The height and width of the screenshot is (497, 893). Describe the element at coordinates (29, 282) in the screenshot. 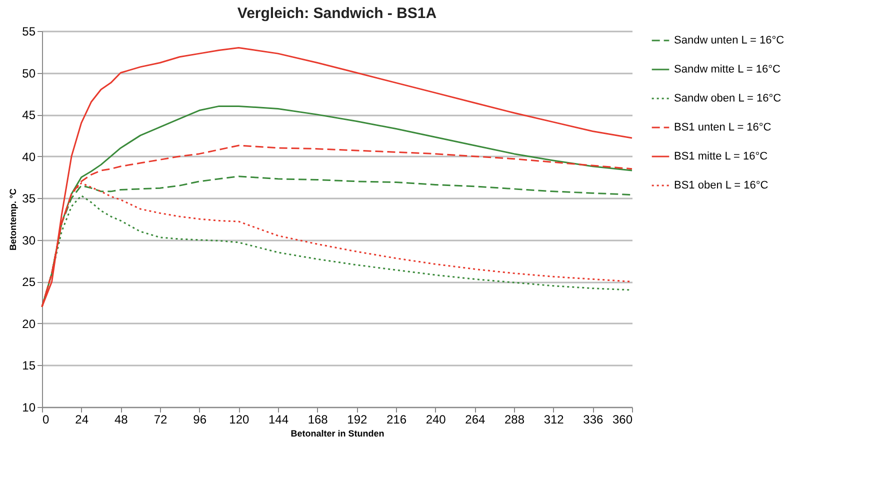

I see `y-tick-label: 25` at that location.